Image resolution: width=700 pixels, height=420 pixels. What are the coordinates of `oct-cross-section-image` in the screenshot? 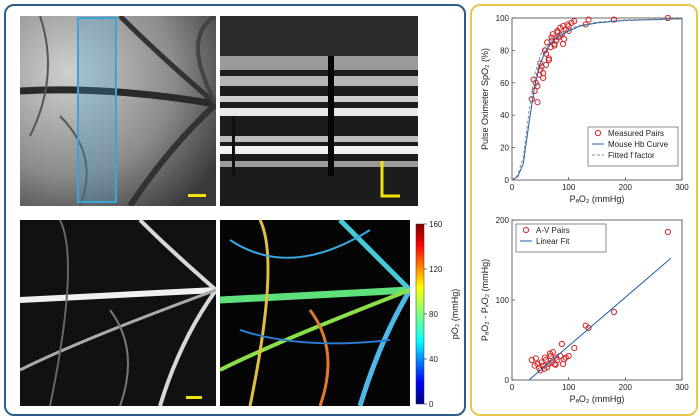 It's located at (319, 111).